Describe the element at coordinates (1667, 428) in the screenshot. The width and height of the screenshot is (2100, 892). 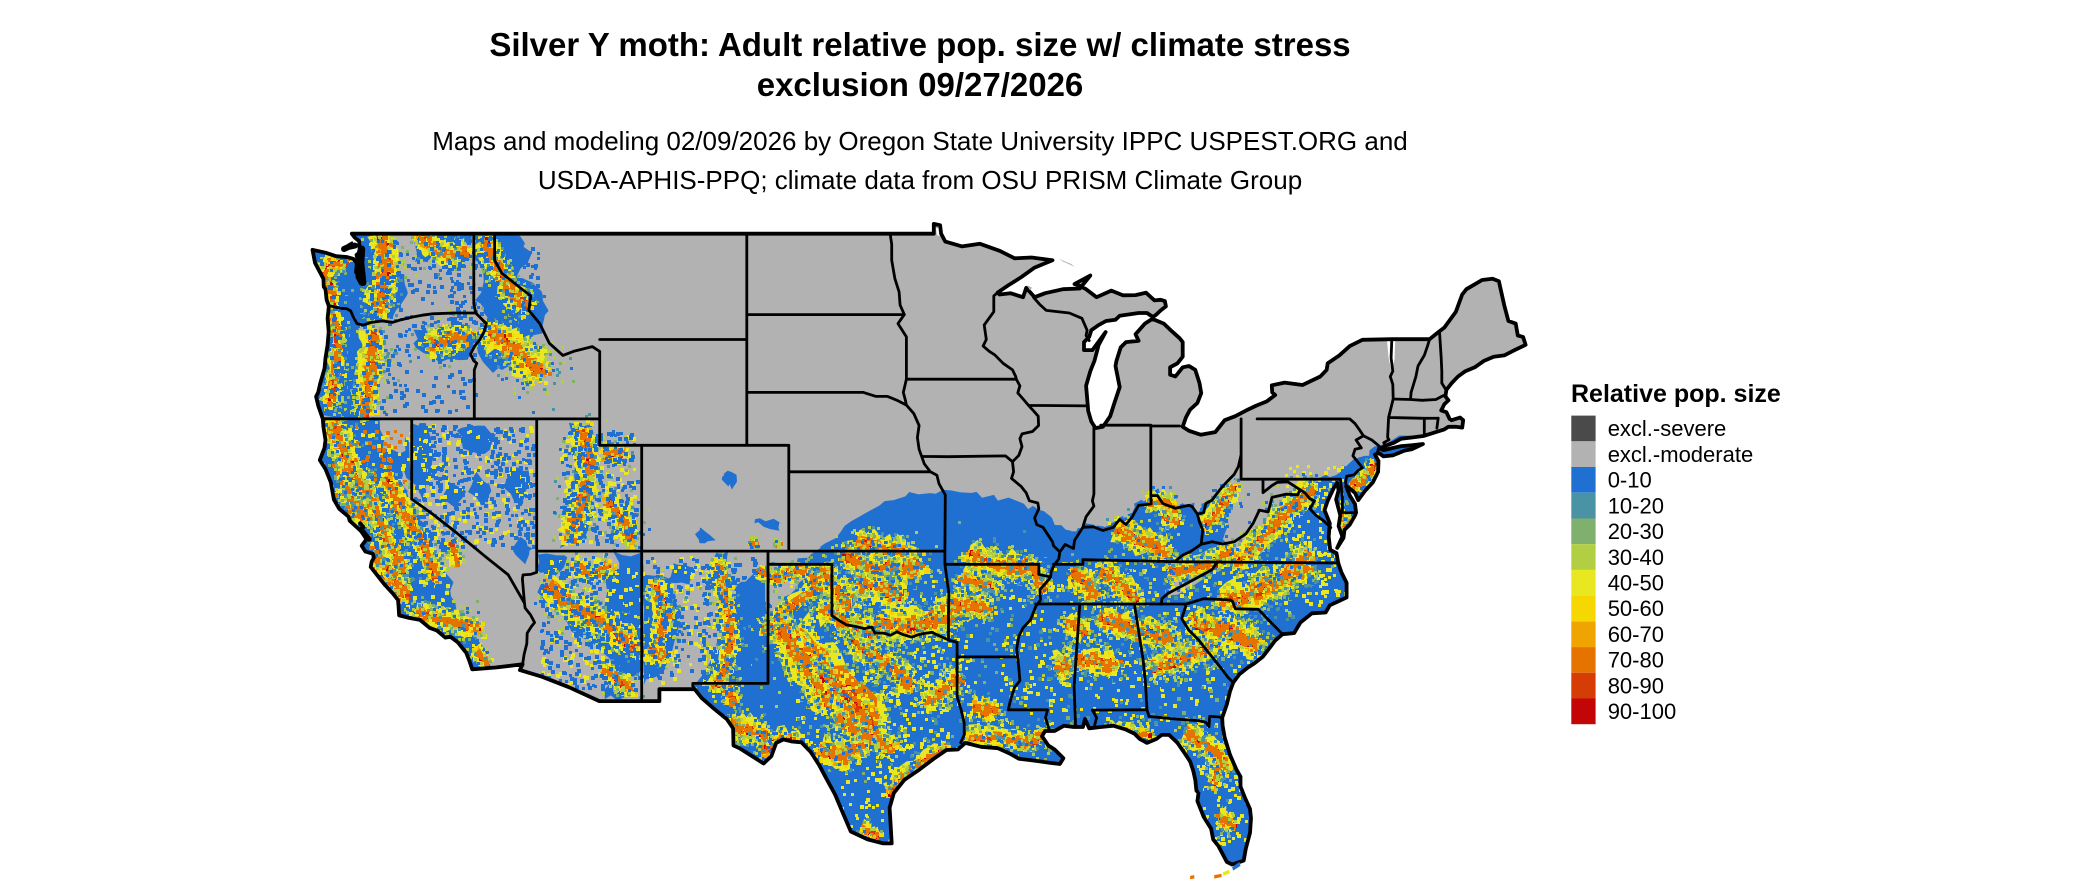
I see `svg-text: excl.-severe` at that location.